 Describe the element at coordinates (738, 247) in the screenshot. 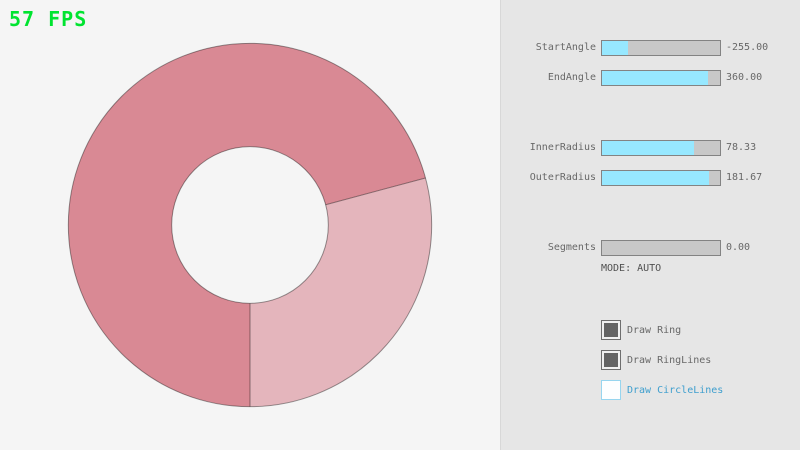

I see `slider-value-segments: 0.00` at that location.